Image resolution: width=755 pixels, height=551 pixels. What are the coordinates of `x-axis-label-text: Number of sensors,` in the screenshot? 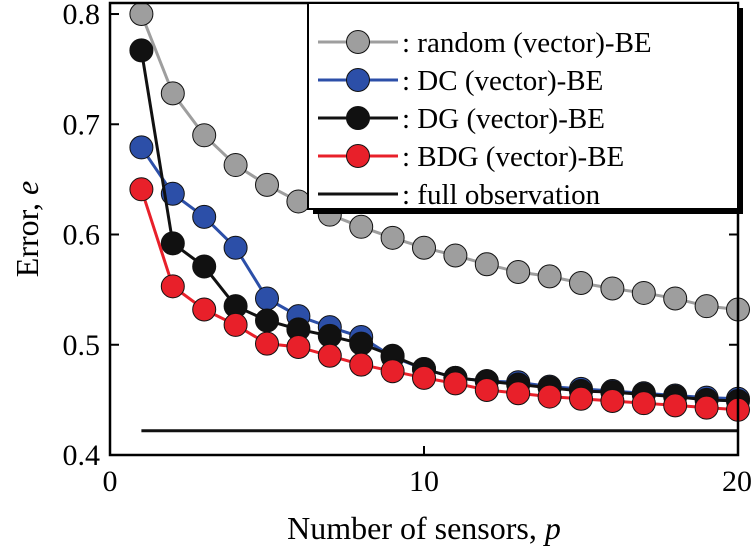 It's located at (416, 528).